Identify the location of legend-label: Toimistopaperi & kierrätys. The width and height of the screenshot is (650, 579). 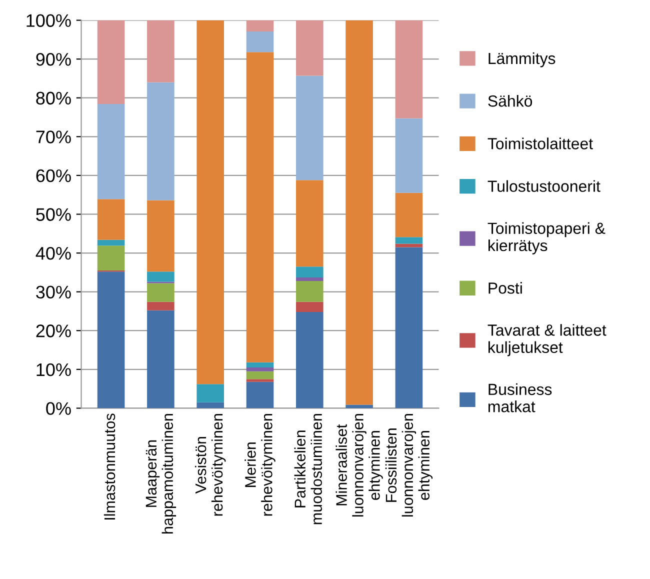
(547, 238).